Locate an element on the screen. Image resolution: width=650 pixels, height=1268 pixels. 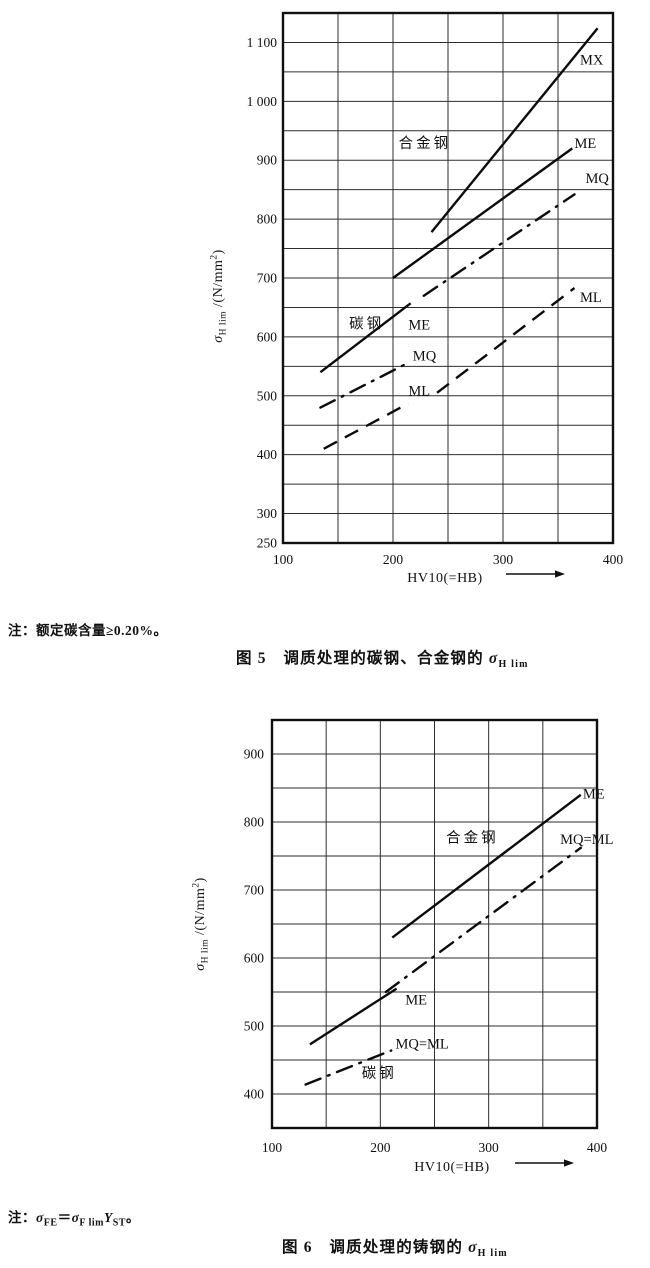
y-tick-label: 1 000 is located at coordinates (262, 101).